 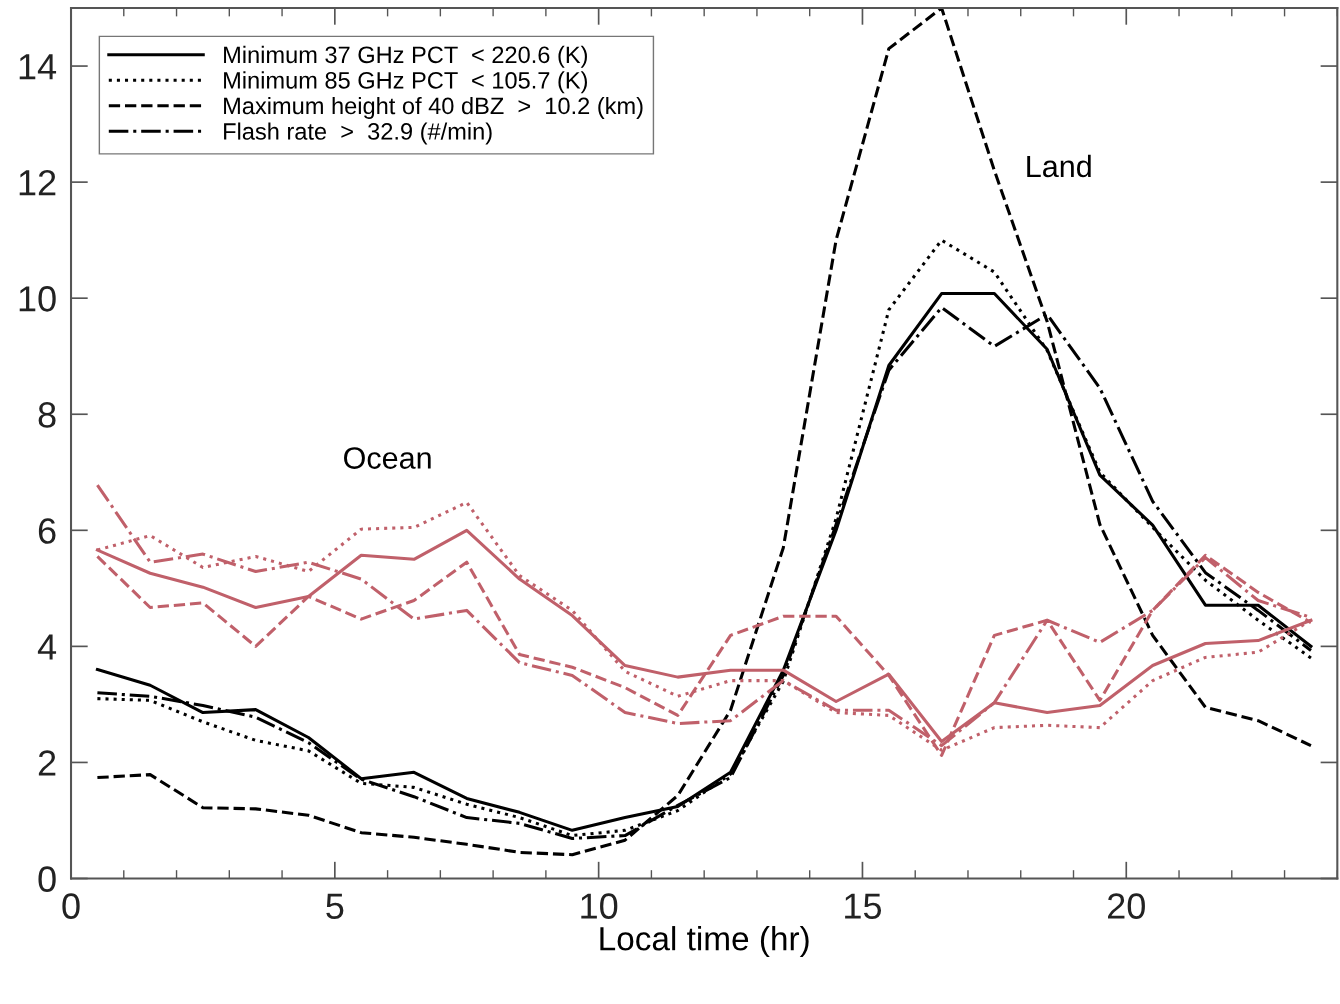 What do you see at coordinates (37, 299) in the screenshot?
I see `y-tick-label: 10` at bounding box center [37, 299].